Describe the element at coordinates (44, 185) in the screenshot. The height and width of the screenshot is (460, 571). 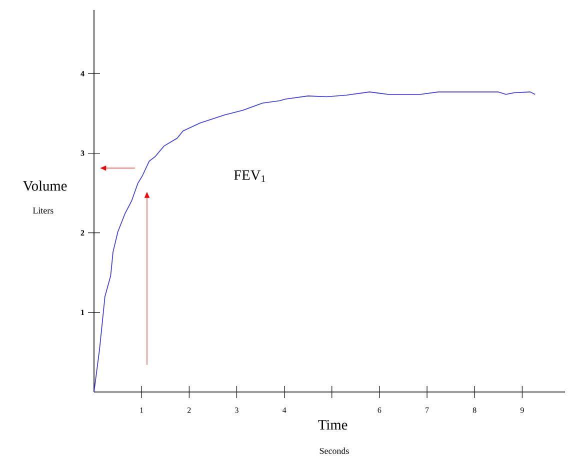
I see `y-axis-title: Volume` at that location.